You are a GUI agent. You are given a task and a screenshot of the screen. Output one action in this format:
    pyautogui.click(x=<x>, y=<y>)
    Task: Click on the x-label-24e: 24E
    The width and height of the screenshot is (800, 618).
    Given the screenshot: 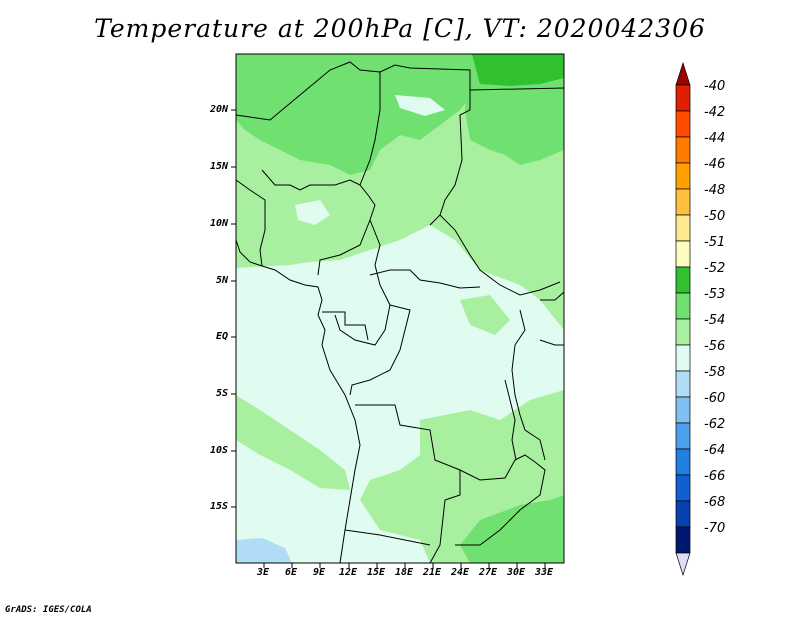 What is the action you would take?
    pyautogui.click(x=460, y=572)
    